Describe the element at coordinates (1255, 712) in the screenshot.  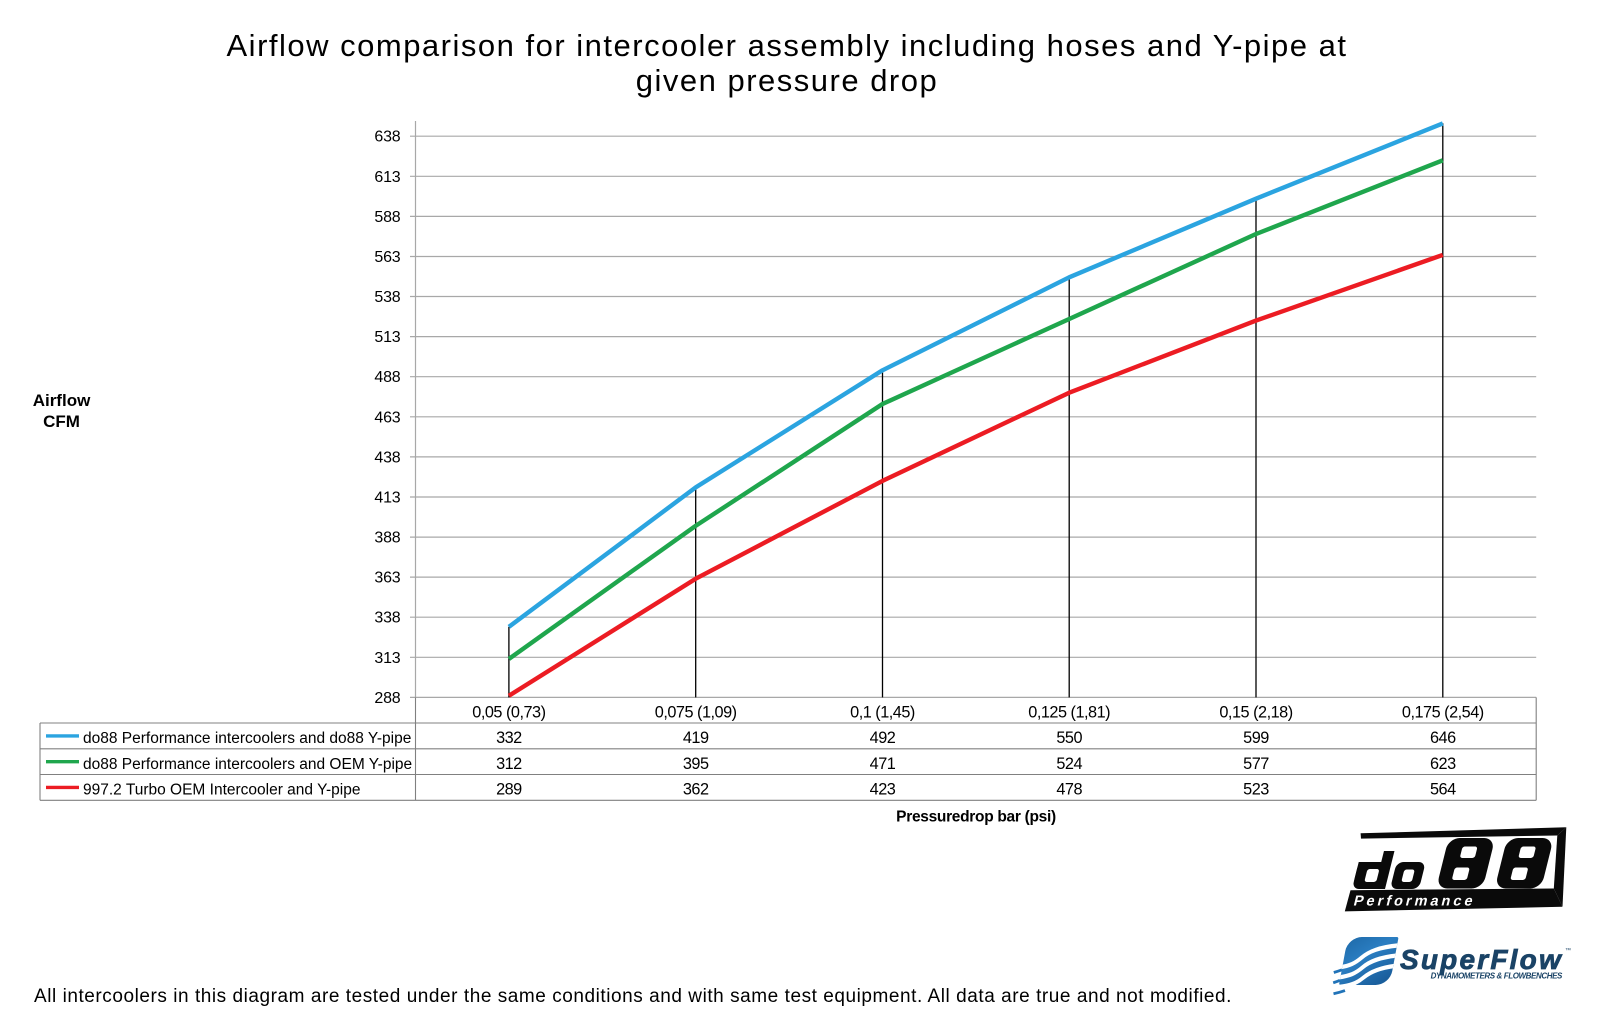
I see `svg-text: 0,15 (2,18)` at that location.